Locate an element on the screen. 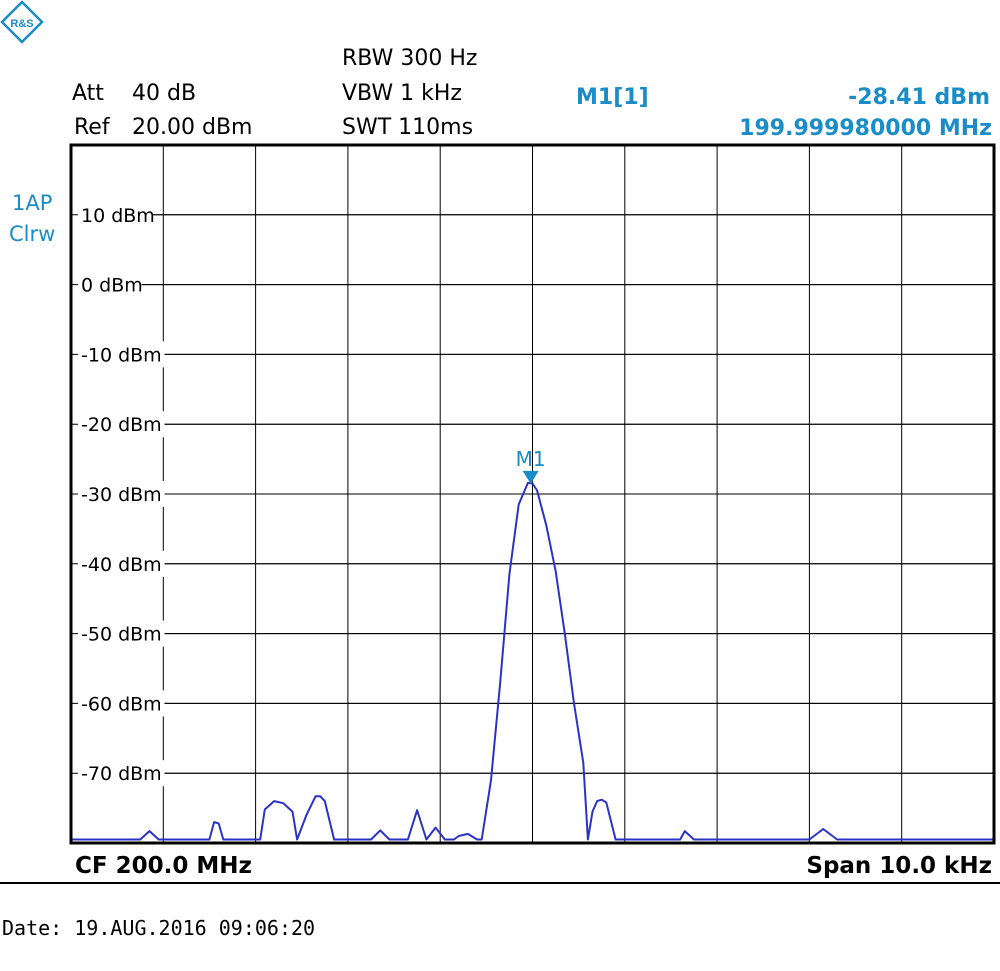  y-tick-label: -20 dBm is located at coordinates (121, 425).